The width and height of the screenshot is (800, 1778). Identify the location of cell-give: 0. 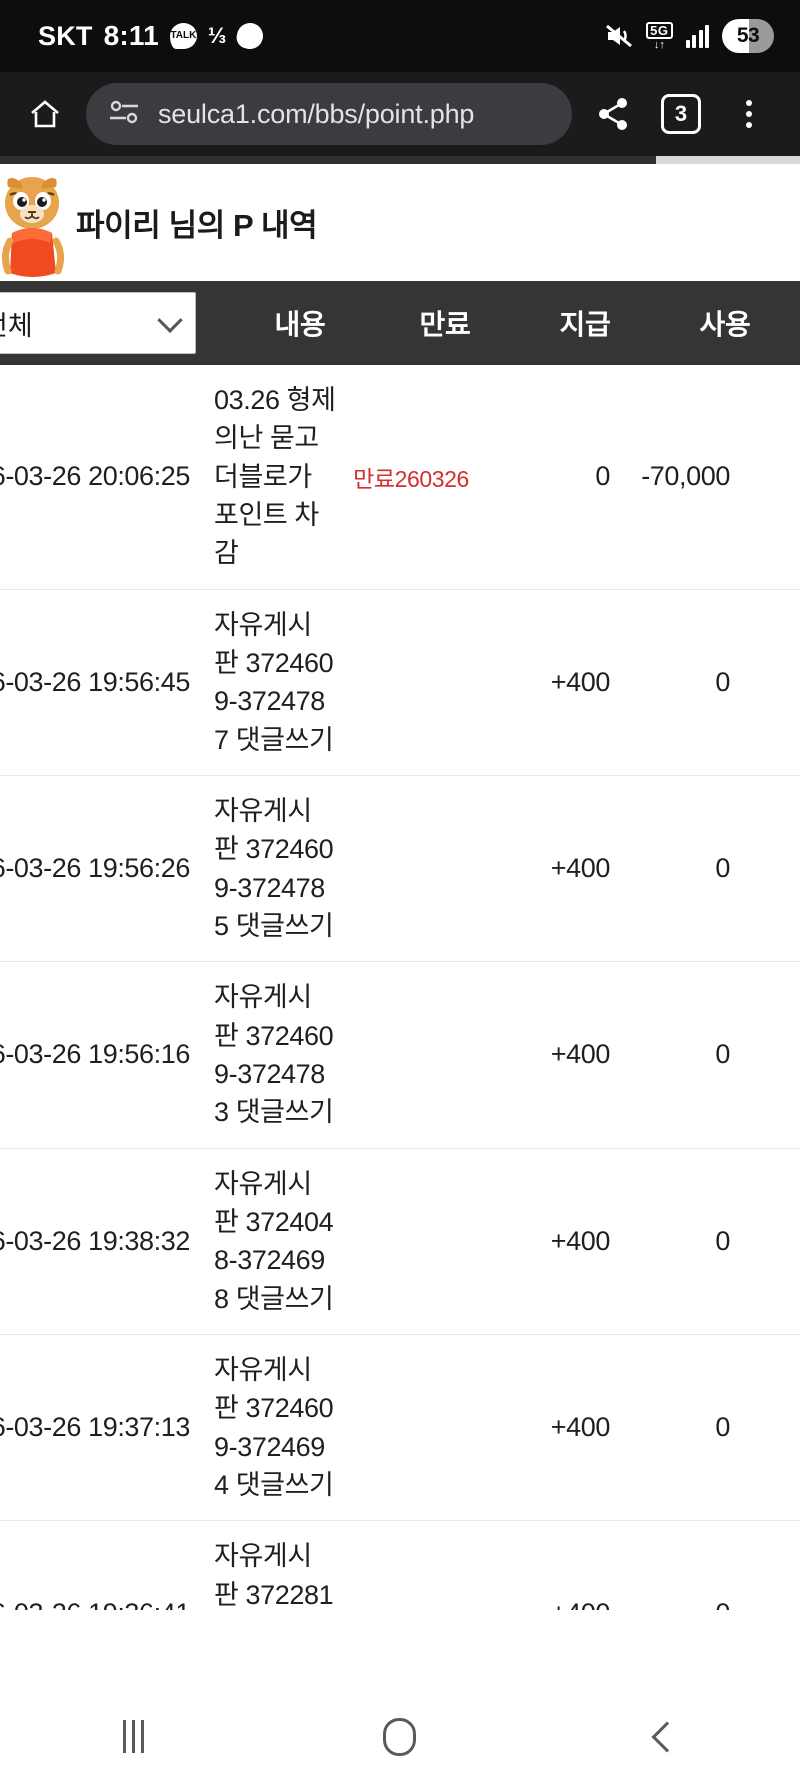
(602, 476).